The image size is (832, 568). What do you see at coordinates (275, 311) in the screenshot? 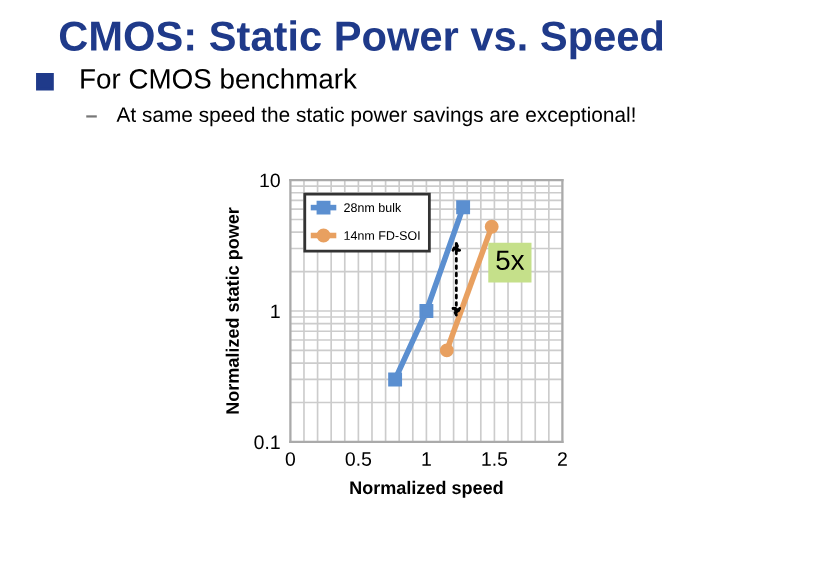
I see `y-tick-label: 1` at bounding box center [275, 311].